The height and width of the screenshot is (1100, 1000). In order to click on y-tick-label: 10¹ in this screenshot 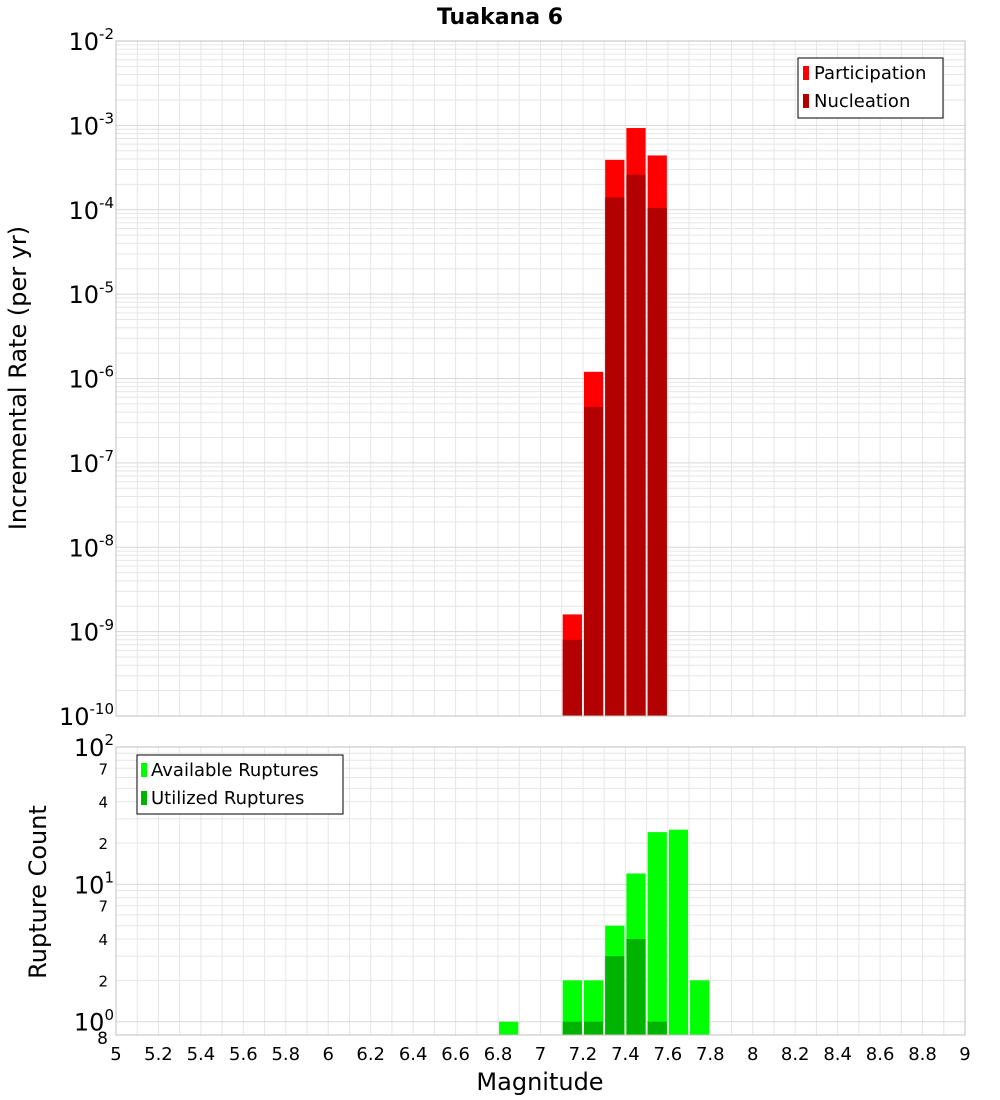, I will do `click(94, 884)`.